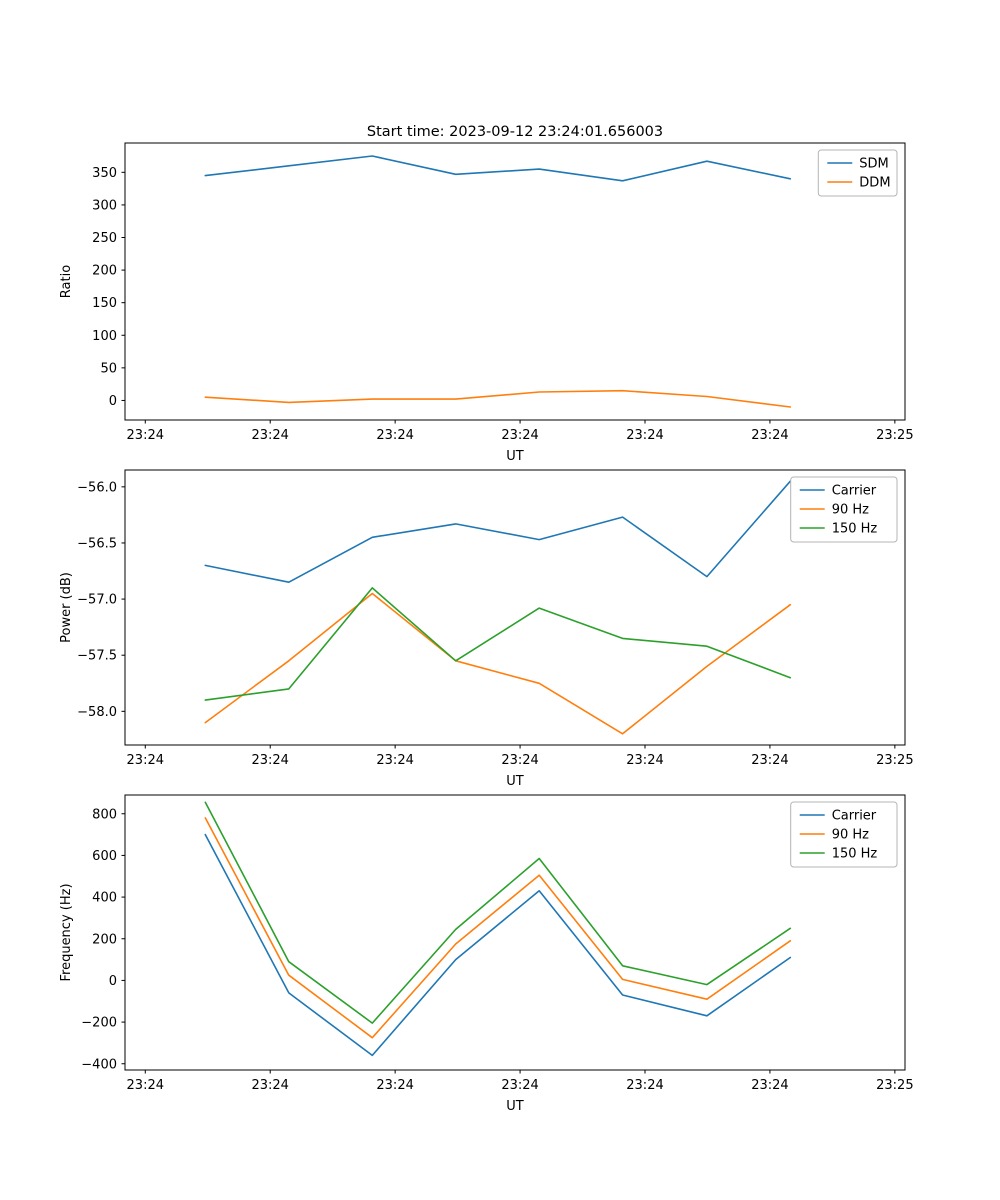 This screenshot has width=1000, height=1200. I want to click on chart-title: Start time: 2023-09-12 23:24:01.656003, so click(515, 132).